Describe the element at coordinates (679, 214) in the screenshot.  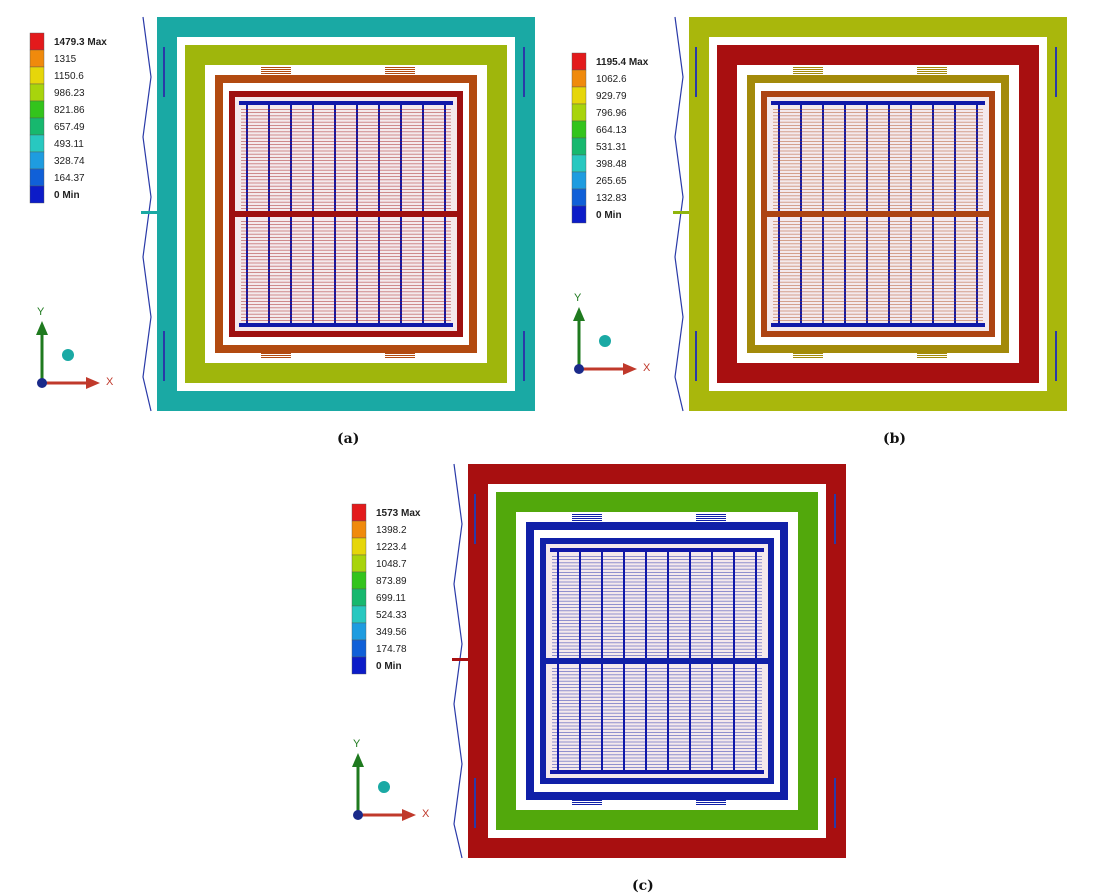
I see `left-spring` at that location.